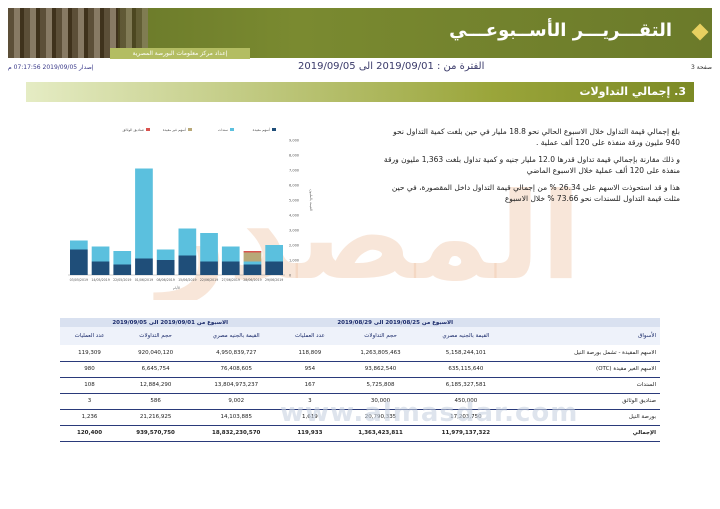  I want to click on issue-date: إصدار 2019/09/05 07:17:56 م, so click(51, 67).